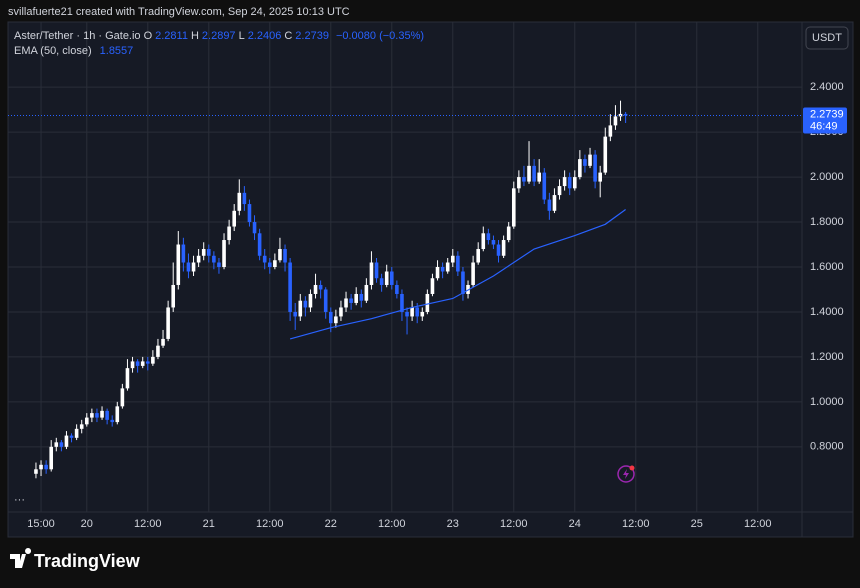  What do you see at coordinates (264, 36) in the screenshot?
I see `ohlc-value: 2.2406` at bounding box center [264, 36].